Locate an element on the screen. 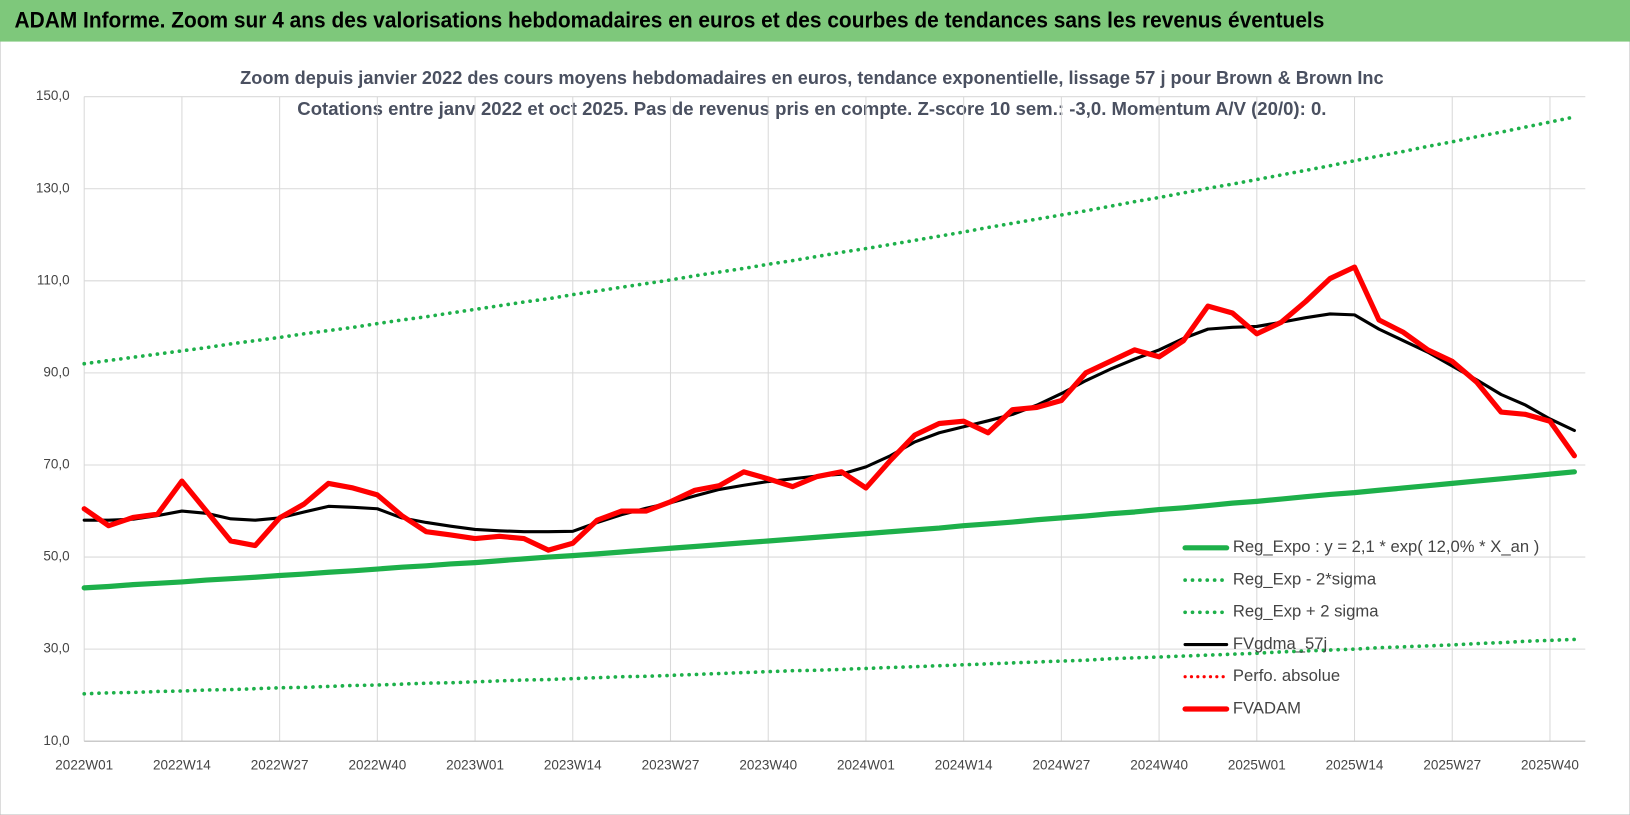  x-tick-label: 2023W01 is located at coordinates (475, 765).